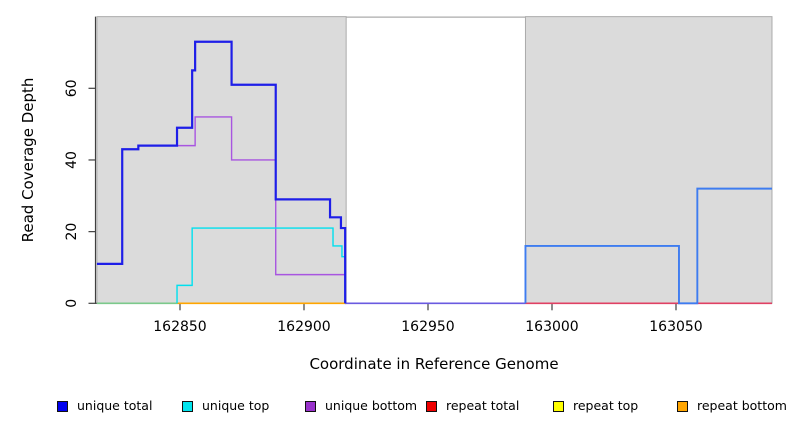 This screenshot has height=432, width=792. I want to click on y-tick-label: 20, so click(72, 232).